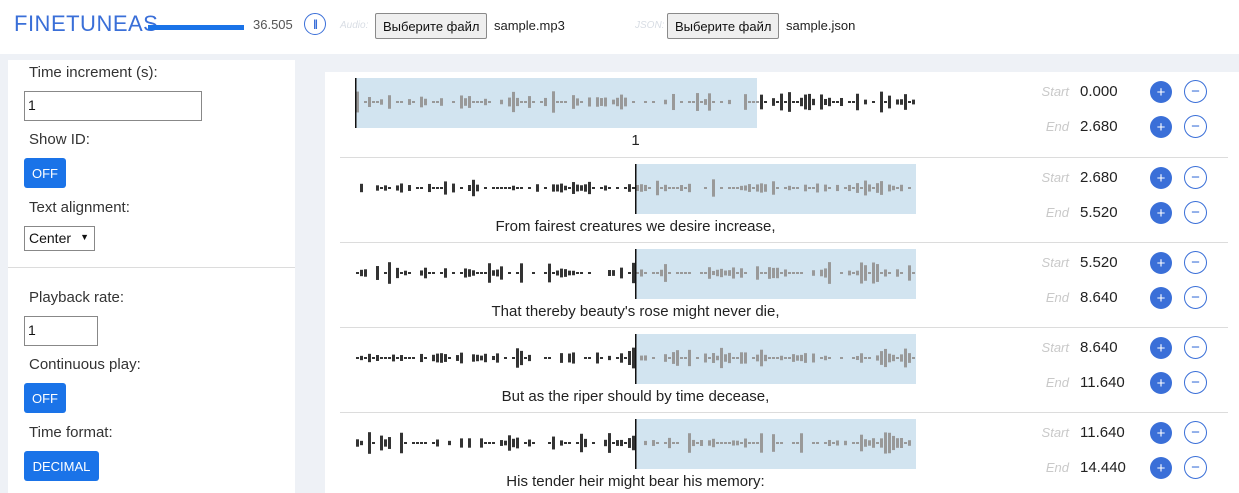 The height and width of the screenshot is (493, 1239). What do you see at coordinates (196, 27) in the screenshot?
I see `playback-progress-bar` at bounding box center [196, 27].